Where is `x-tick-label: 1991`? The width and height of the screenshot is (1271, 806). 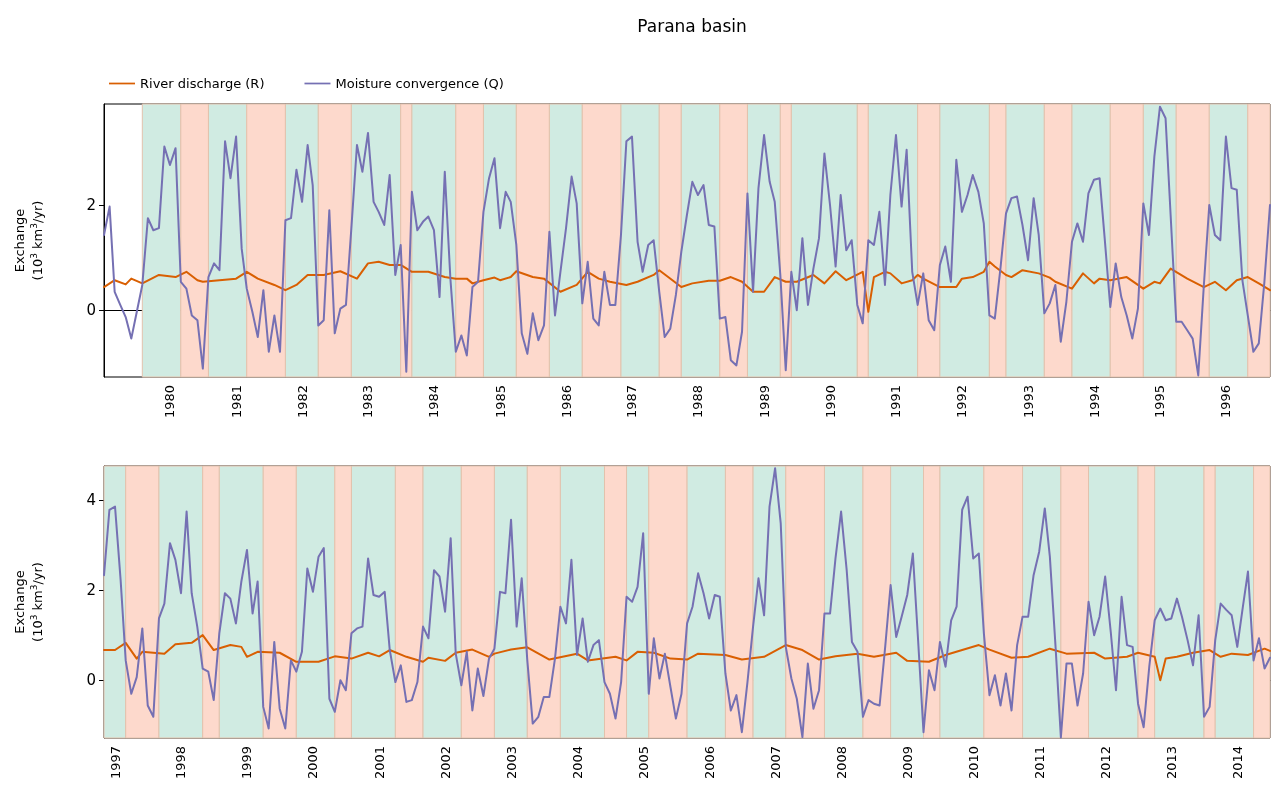
x-tick-label: 1991 is located at coordinates (896, 402).